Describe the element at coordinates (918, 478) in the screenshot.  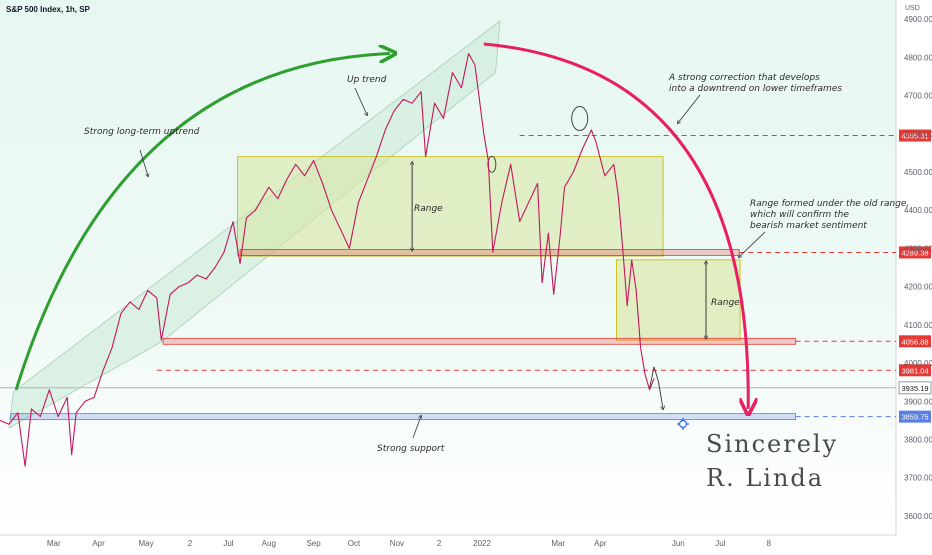
I see `y-tick-label: 3700.00` at that location.